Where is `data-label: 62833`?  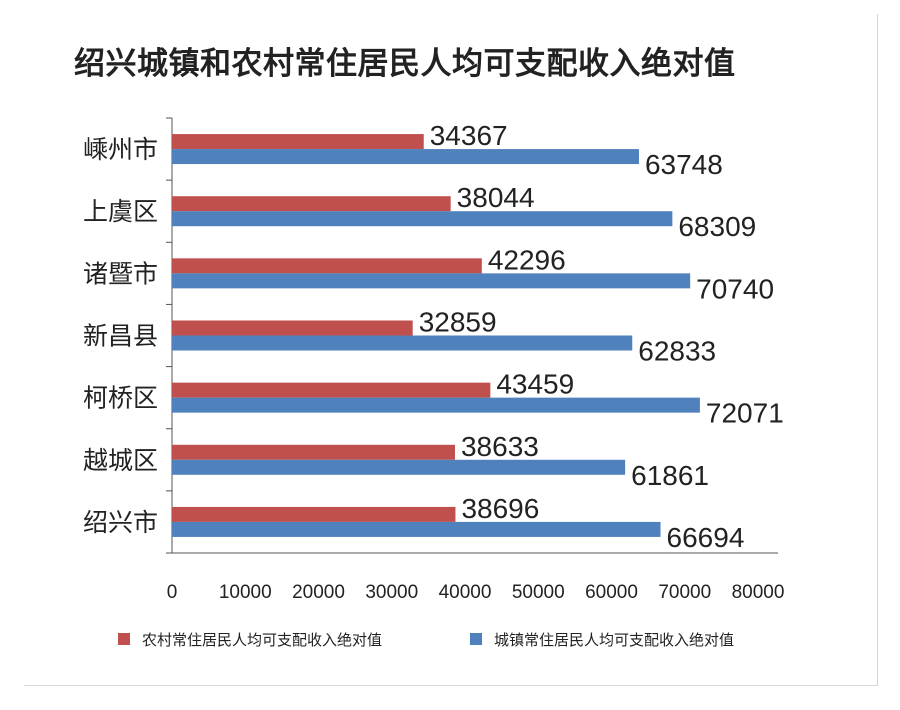 data-label: 62833 is located at coordinates (677, 351).